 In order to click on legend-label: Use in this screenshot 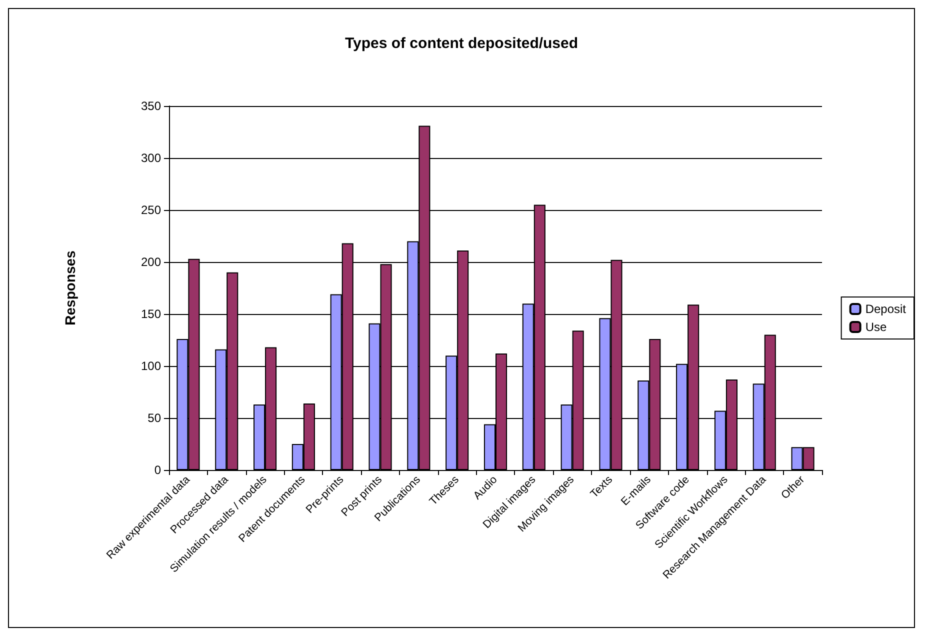, I will do `click(876, 327)`.